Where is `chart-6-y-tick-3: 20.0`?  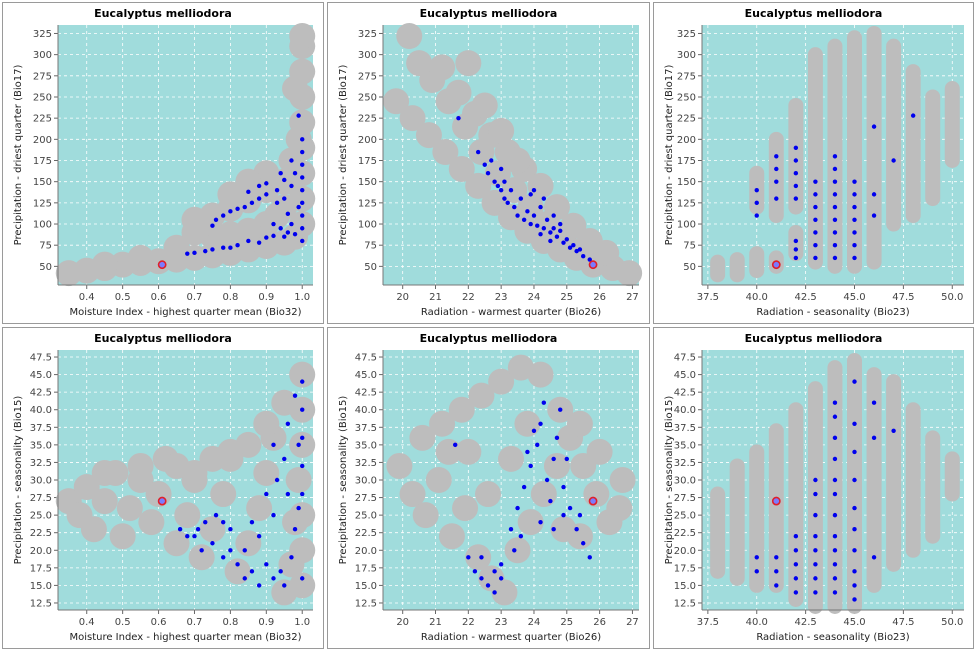
chart-6-y-tick-3: 20.0 is located at coordinates (685, 551).